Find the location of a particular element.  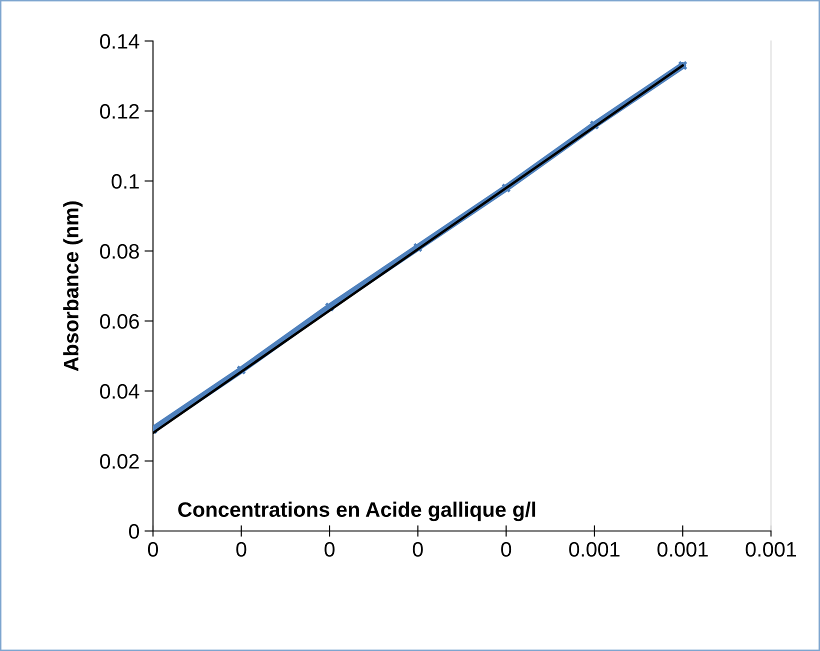

y-tick-label: 0.08 is located at coordinates (119, 251).